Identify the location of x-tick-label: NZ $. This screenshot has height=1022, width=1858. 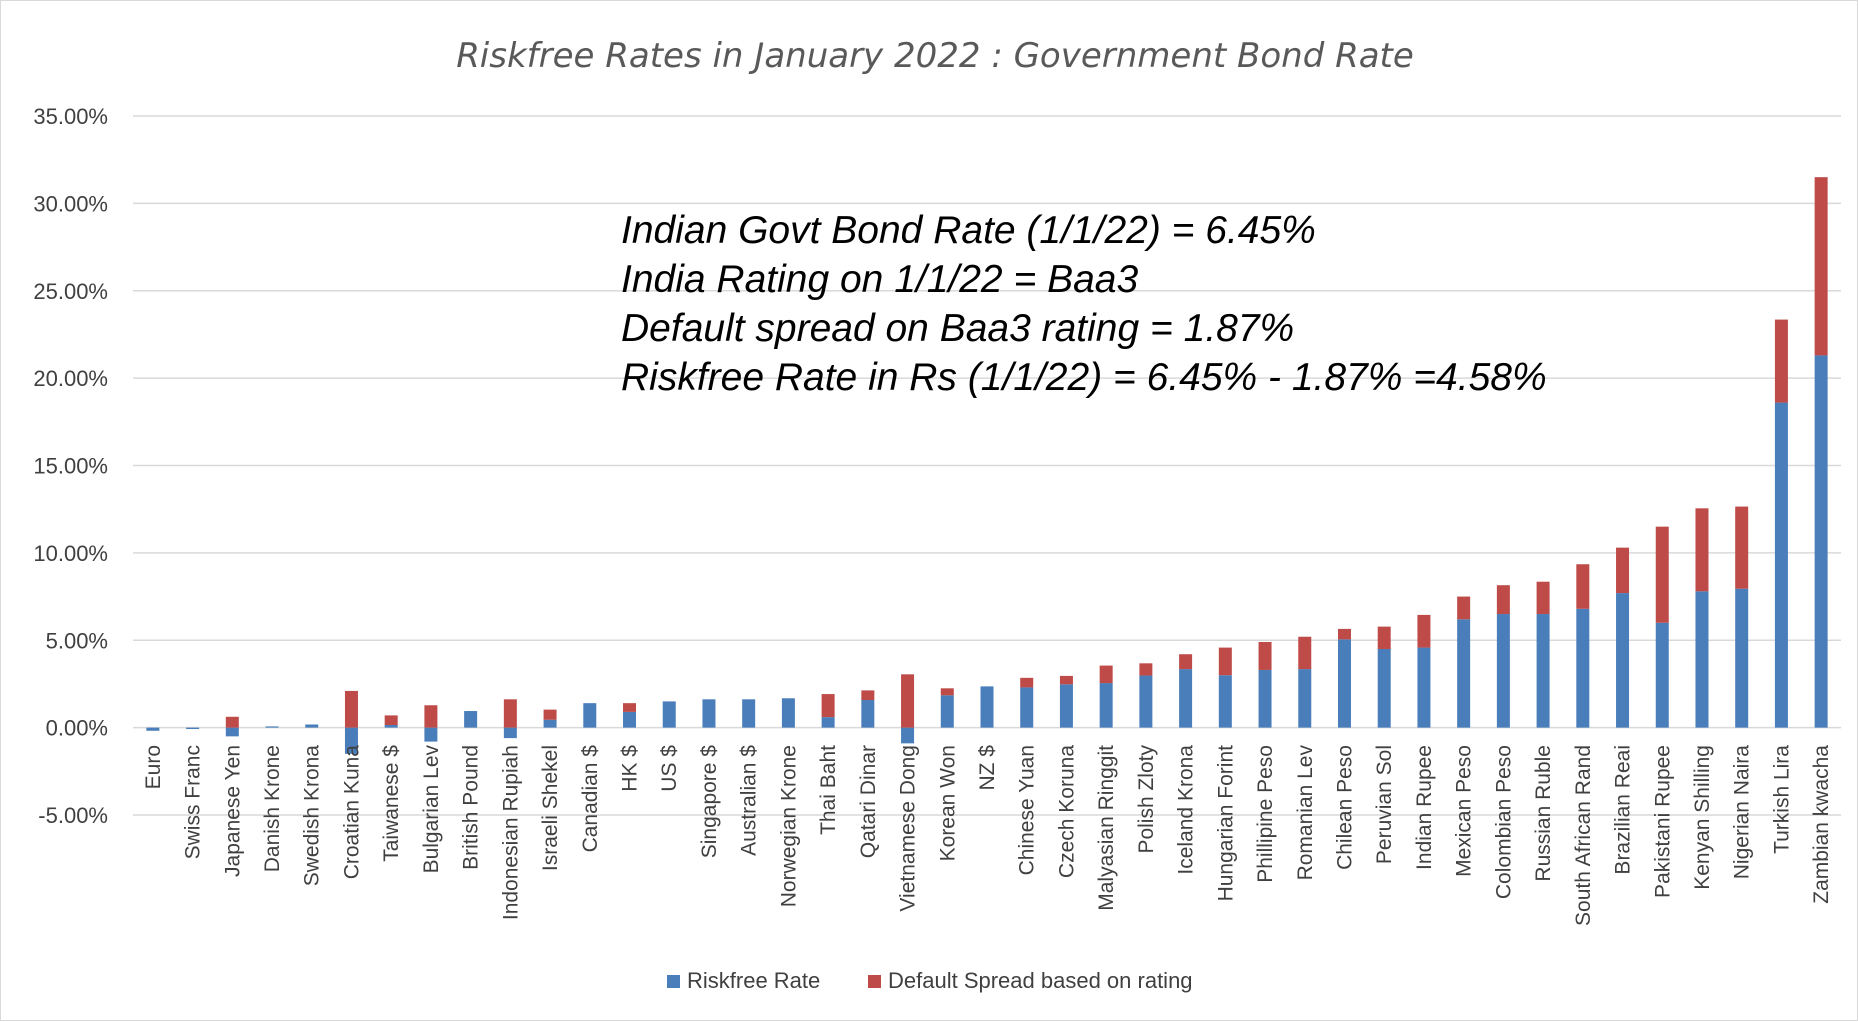
(987, 768).